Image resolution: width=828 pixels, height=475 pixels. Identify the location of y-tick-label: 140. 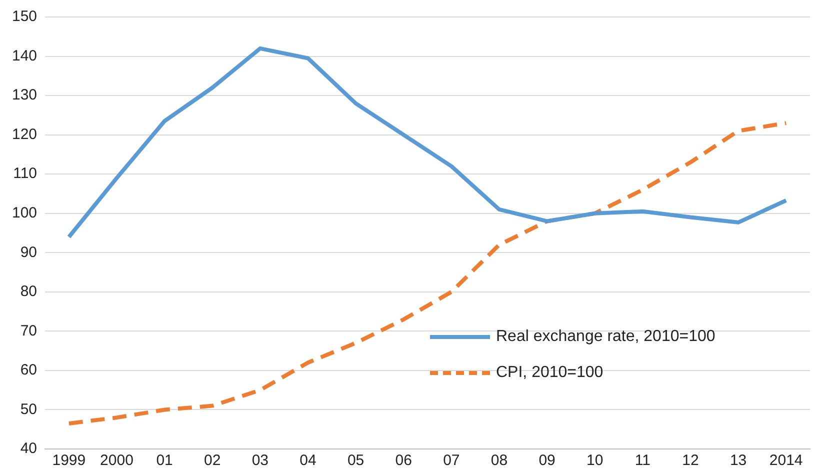
(25, 55).